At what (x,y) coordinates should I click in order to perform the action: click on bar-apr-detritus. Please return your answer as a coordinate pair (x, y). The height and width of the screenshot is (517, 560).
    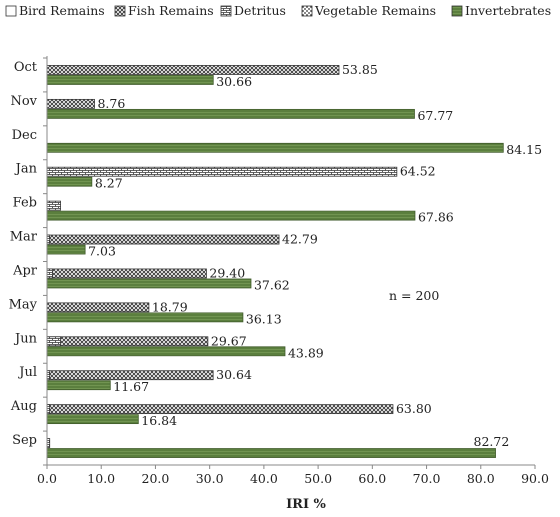
    Looking at the image, I should click on (49, 273).